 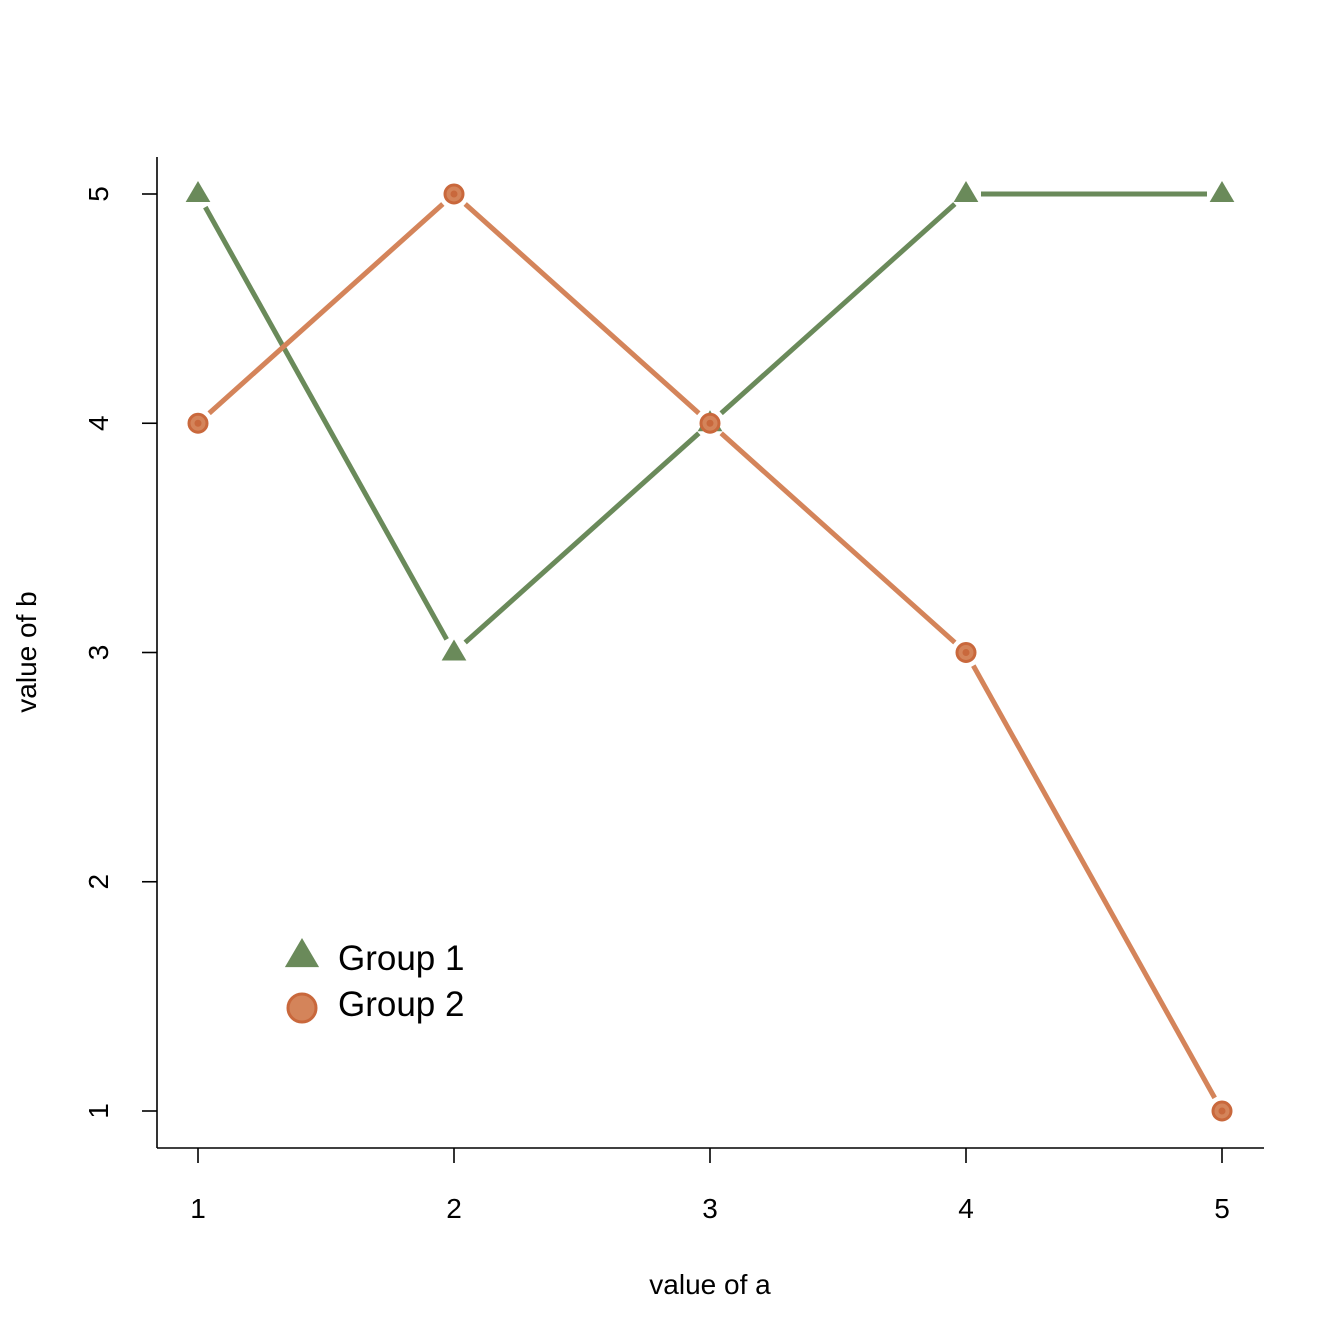 I want to click on x-tick-label: 3, so click(x=710, y=1208).